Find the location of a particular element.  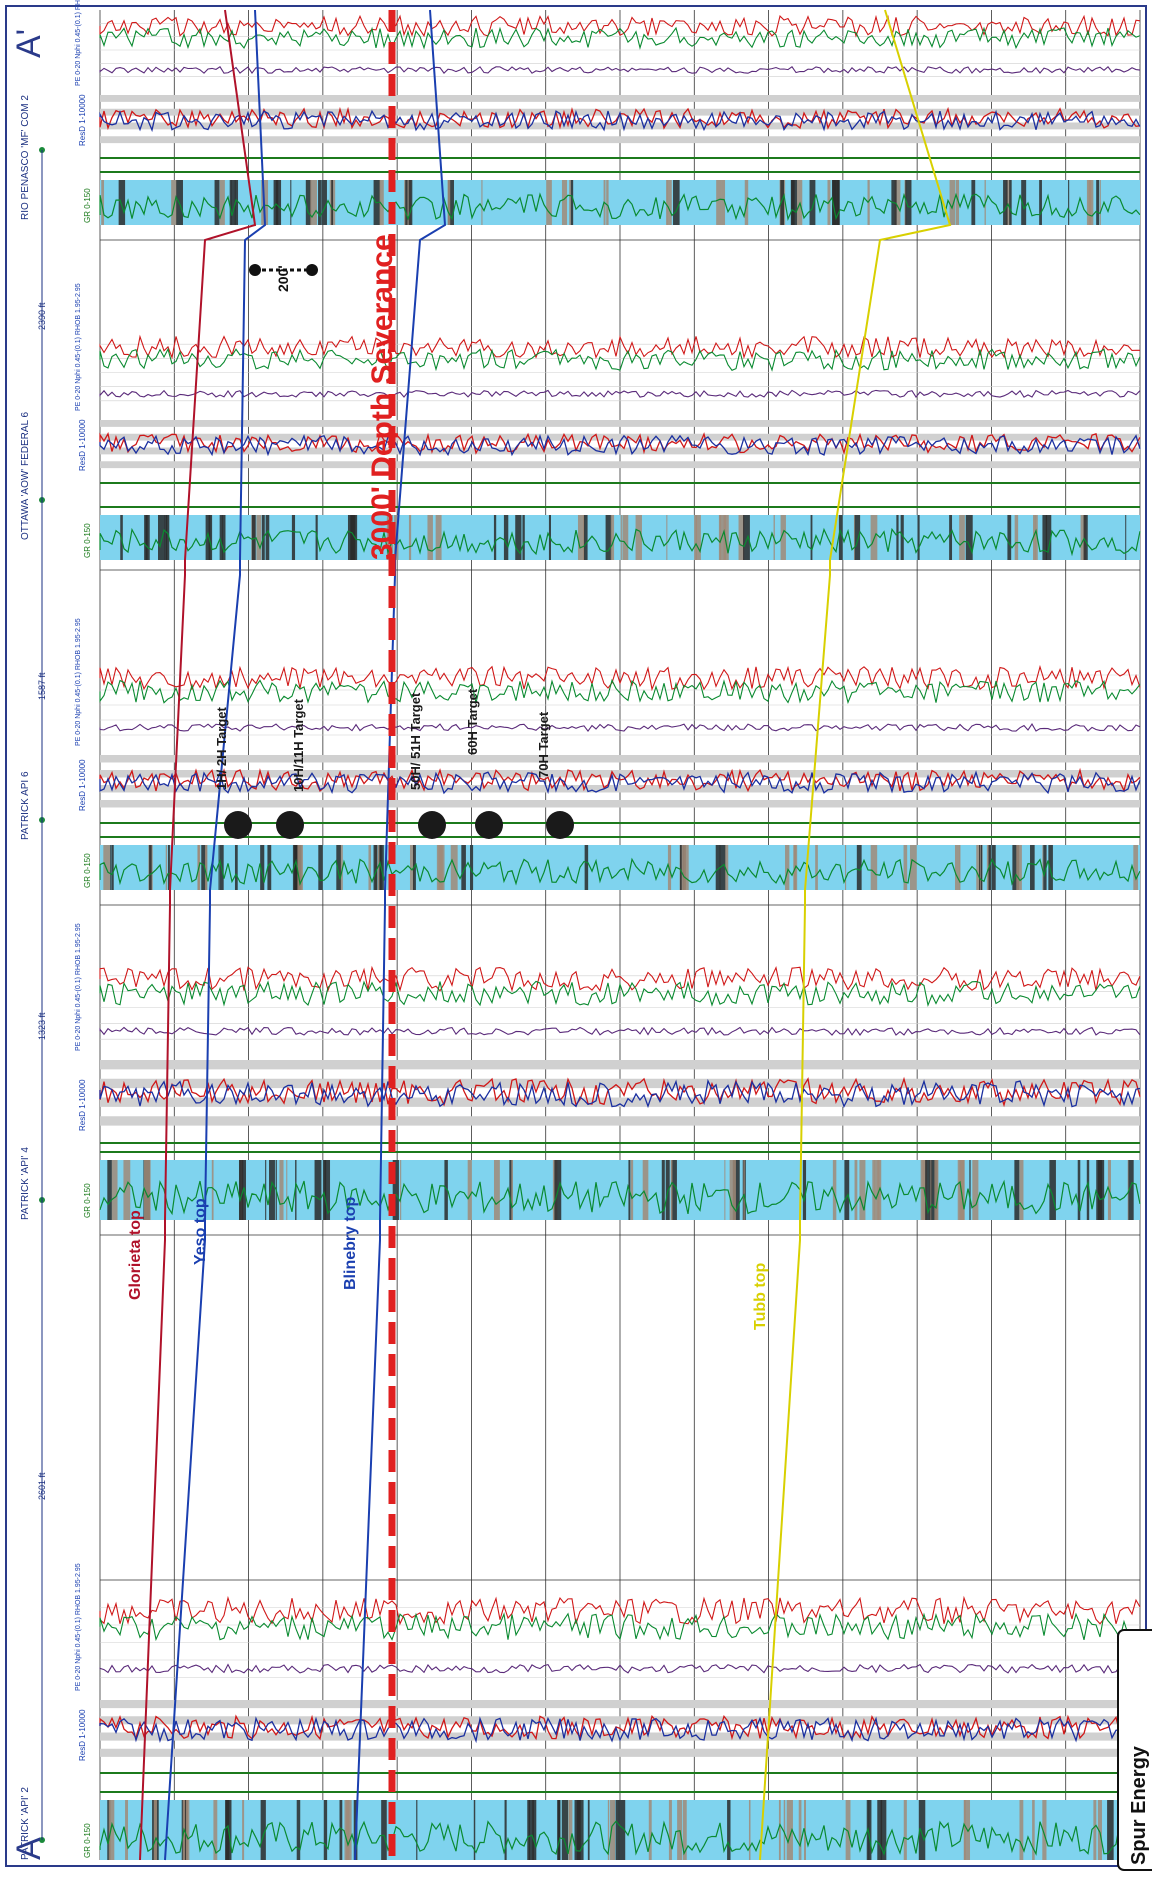

formation-top-label: Tubb top is located at coordinates (760, 1296).